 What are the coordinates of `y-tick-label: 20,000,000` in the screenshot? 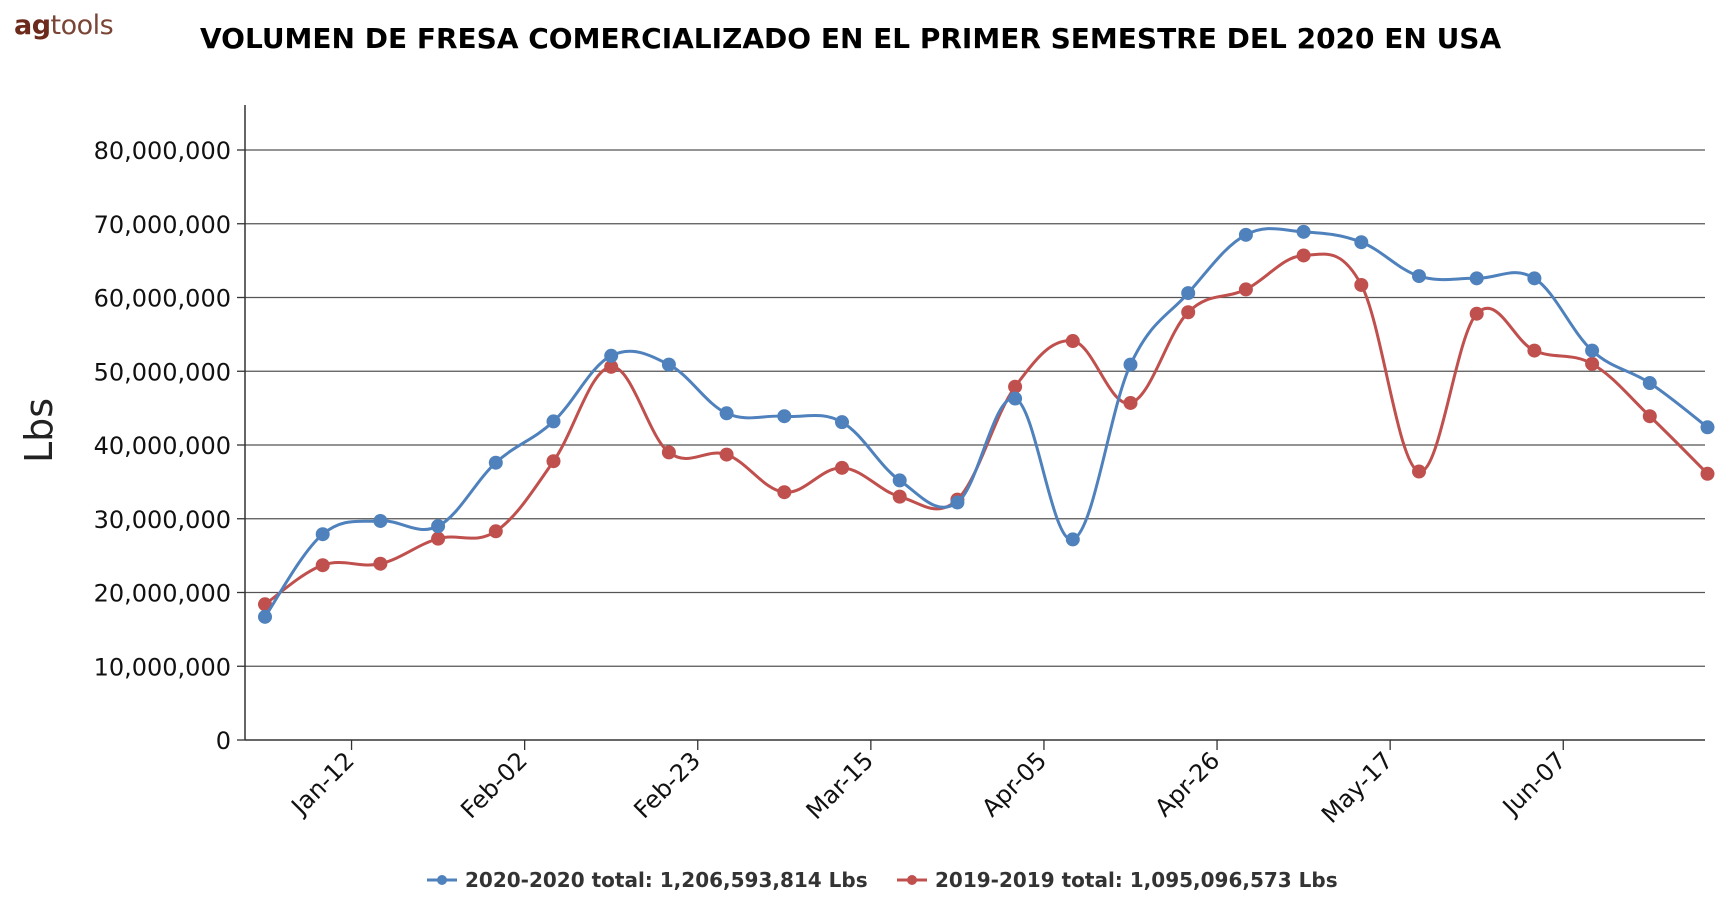 It's located at (162, 594).